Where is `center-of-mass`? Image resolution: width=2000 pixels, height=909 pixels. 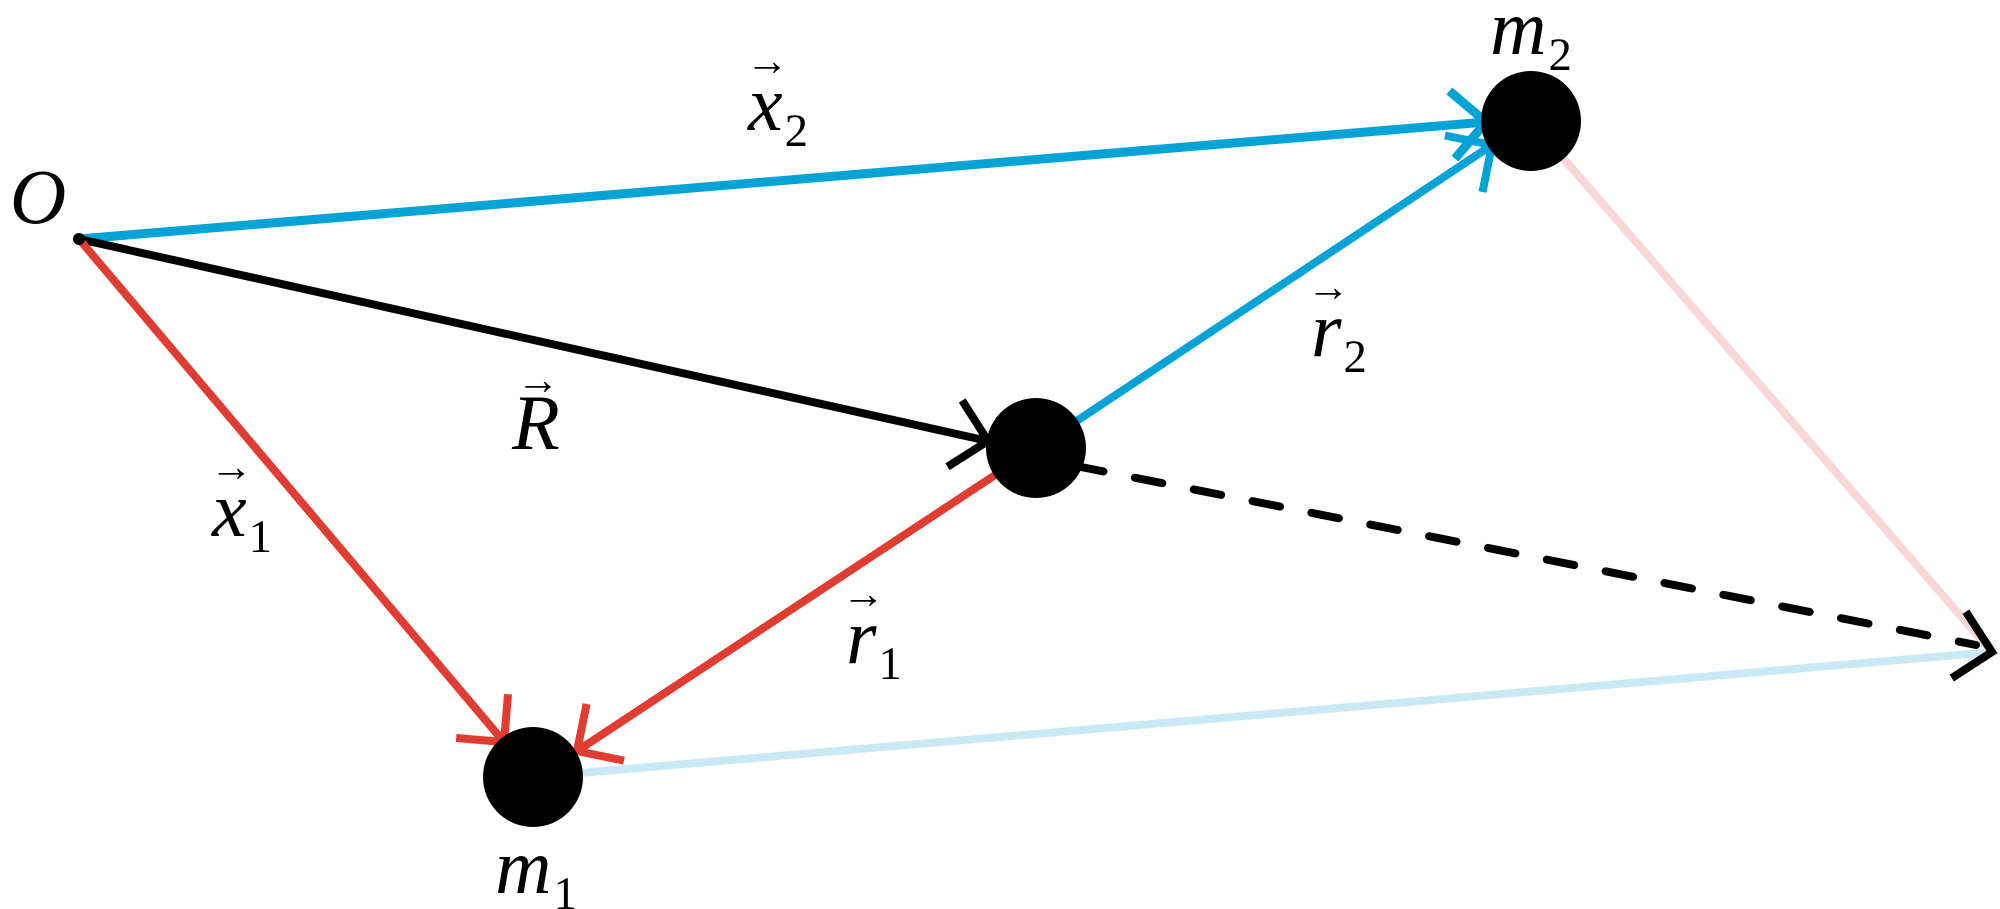 center-of-mass is located at coordinates (1036, 448).